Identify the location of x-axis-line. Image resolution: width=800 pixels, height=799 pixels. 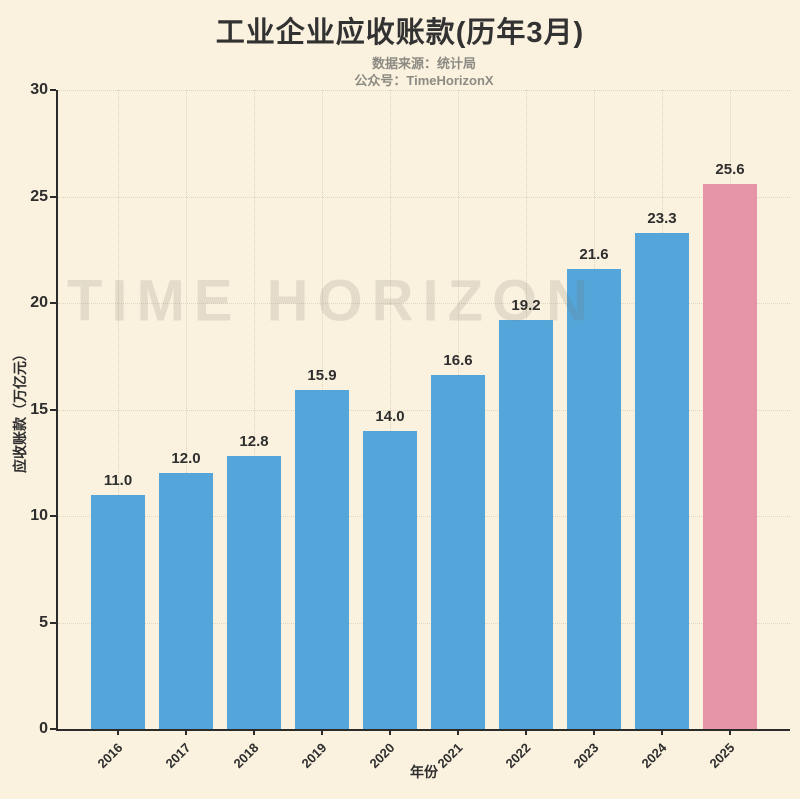
(423, 730).